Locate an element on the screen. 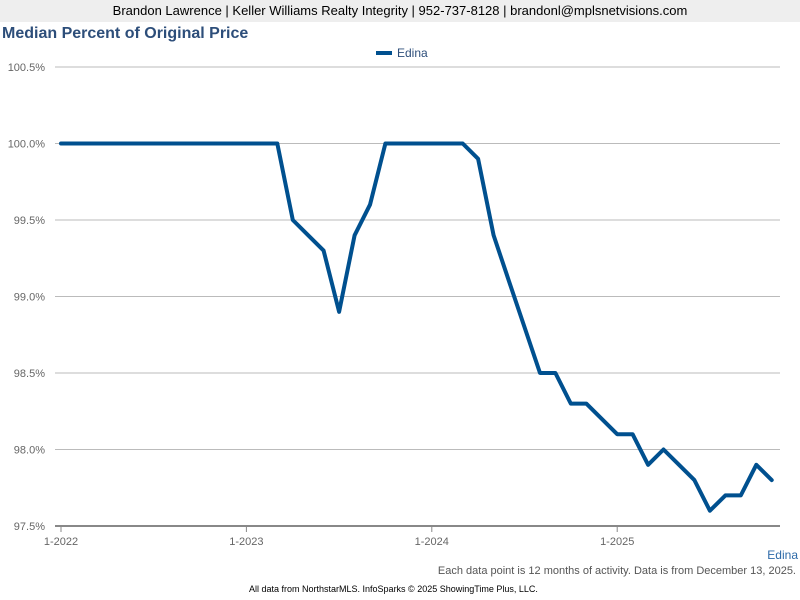 The width and height of the screenshot is (800, 600). x-tick-label: 1-2025 is located at coordinates (617, 542).